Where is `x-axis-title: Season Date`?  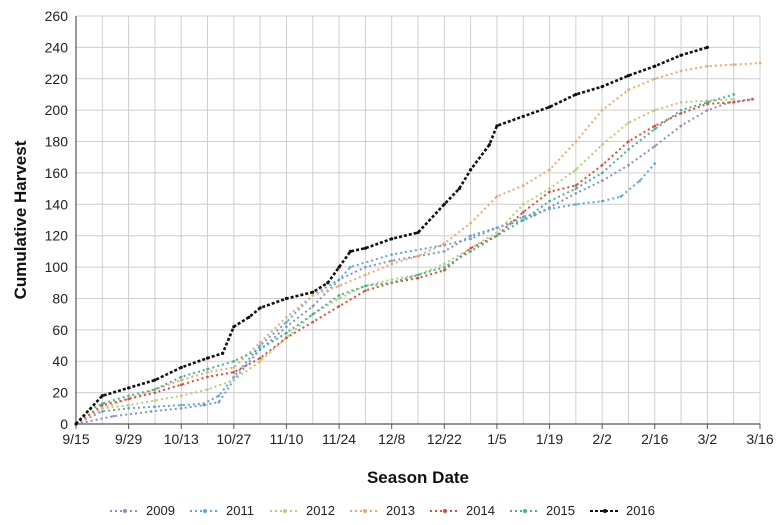 x-axis-title: Season Date is located at coordinates (418, 477).